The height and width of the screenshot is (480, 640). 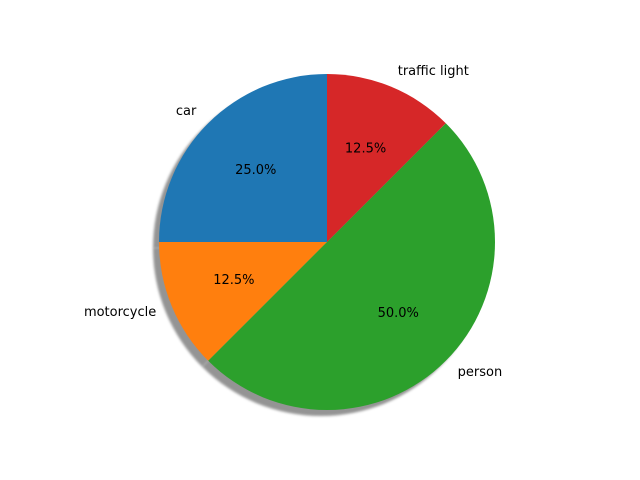 What do you see at coordinates (255, 170) in the screenshot?
I see `percent-label-car: 25.0%` at bounding box center [255, 170].